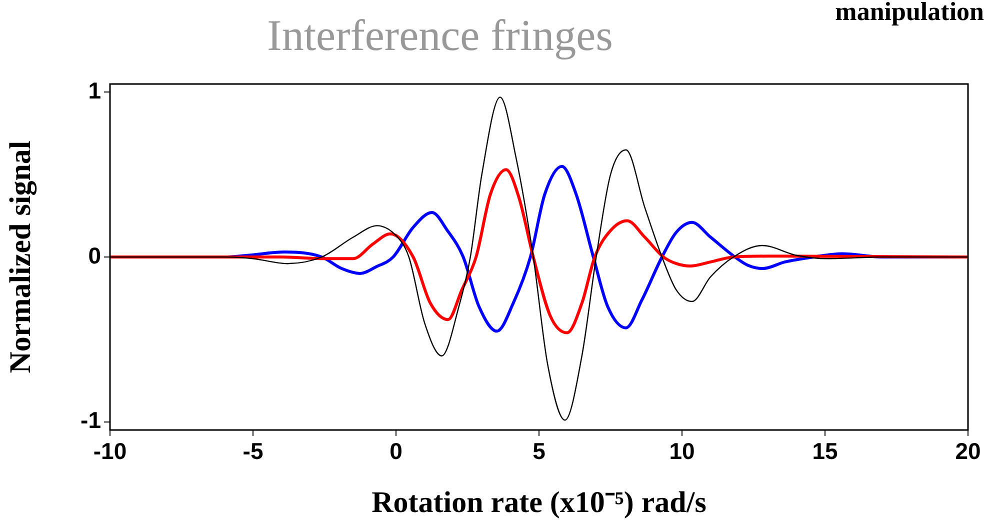 The image size is (988, 526). Describe the element at coordinates (682, 451) in the screenshot. I see `x-tick-label: 10` at that location.